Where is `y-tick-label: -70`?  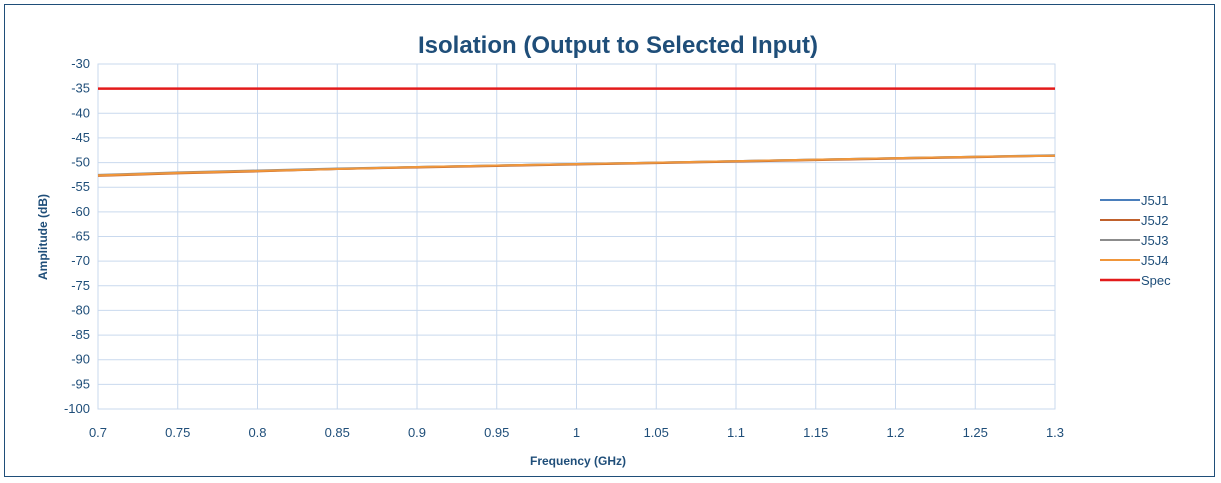
y-tick-label: -70 is located at coordinates (80, 260).